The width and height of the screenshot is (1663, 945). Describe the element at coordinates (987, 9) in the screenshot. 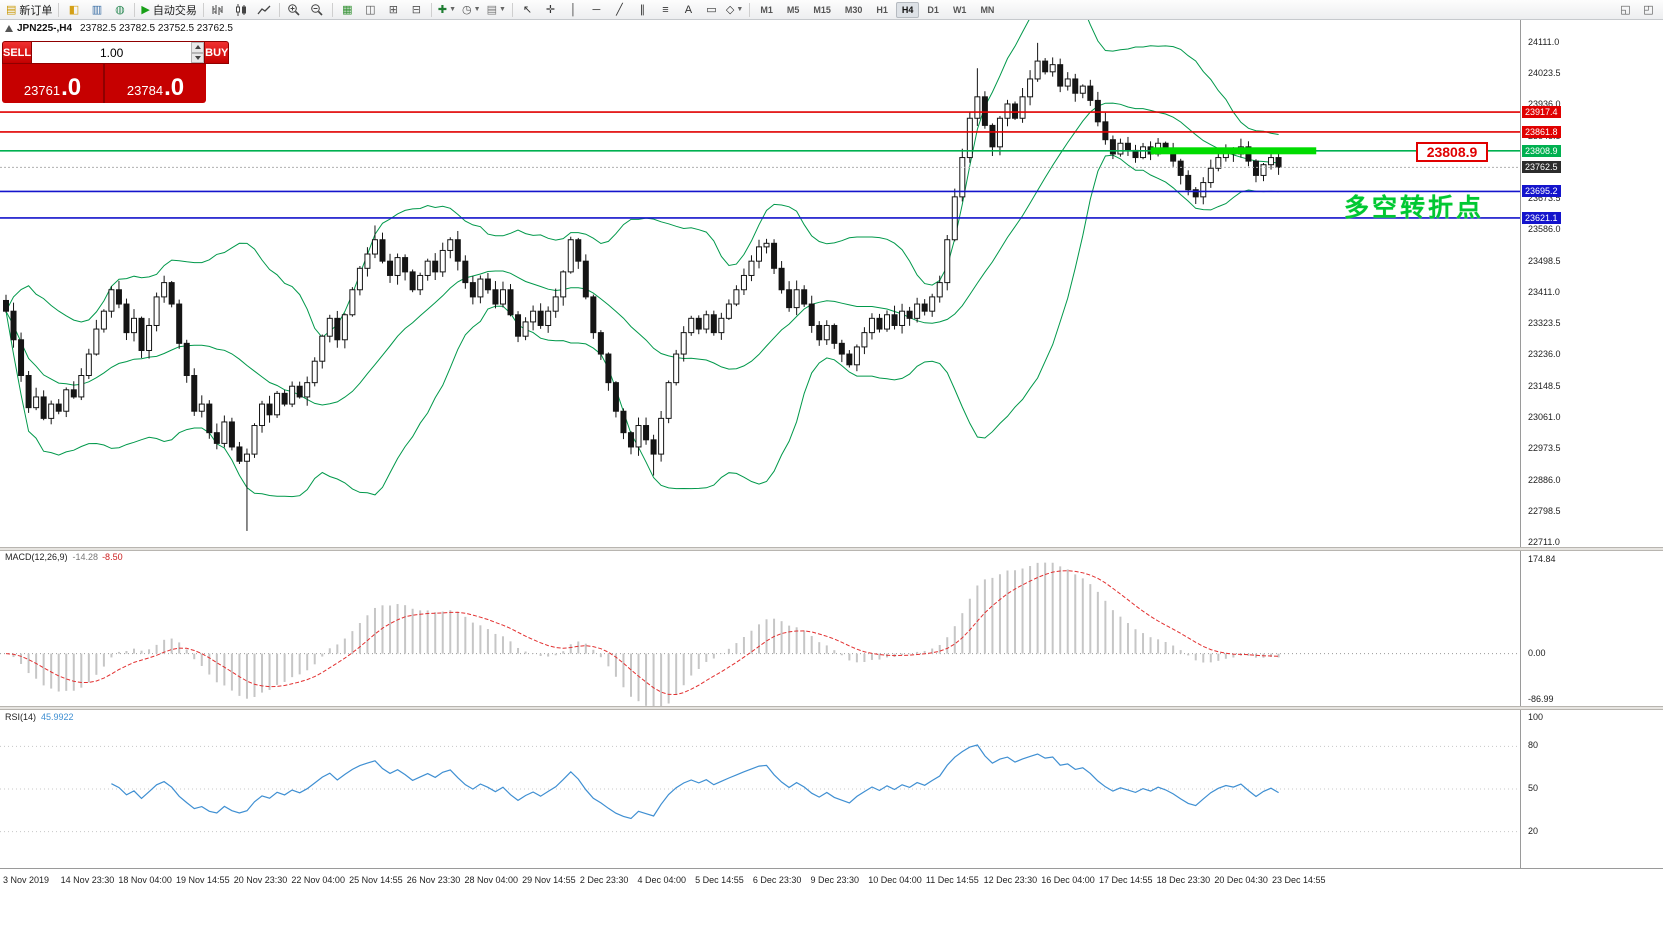

I see `timeframe-button-mn: MN` at that location.